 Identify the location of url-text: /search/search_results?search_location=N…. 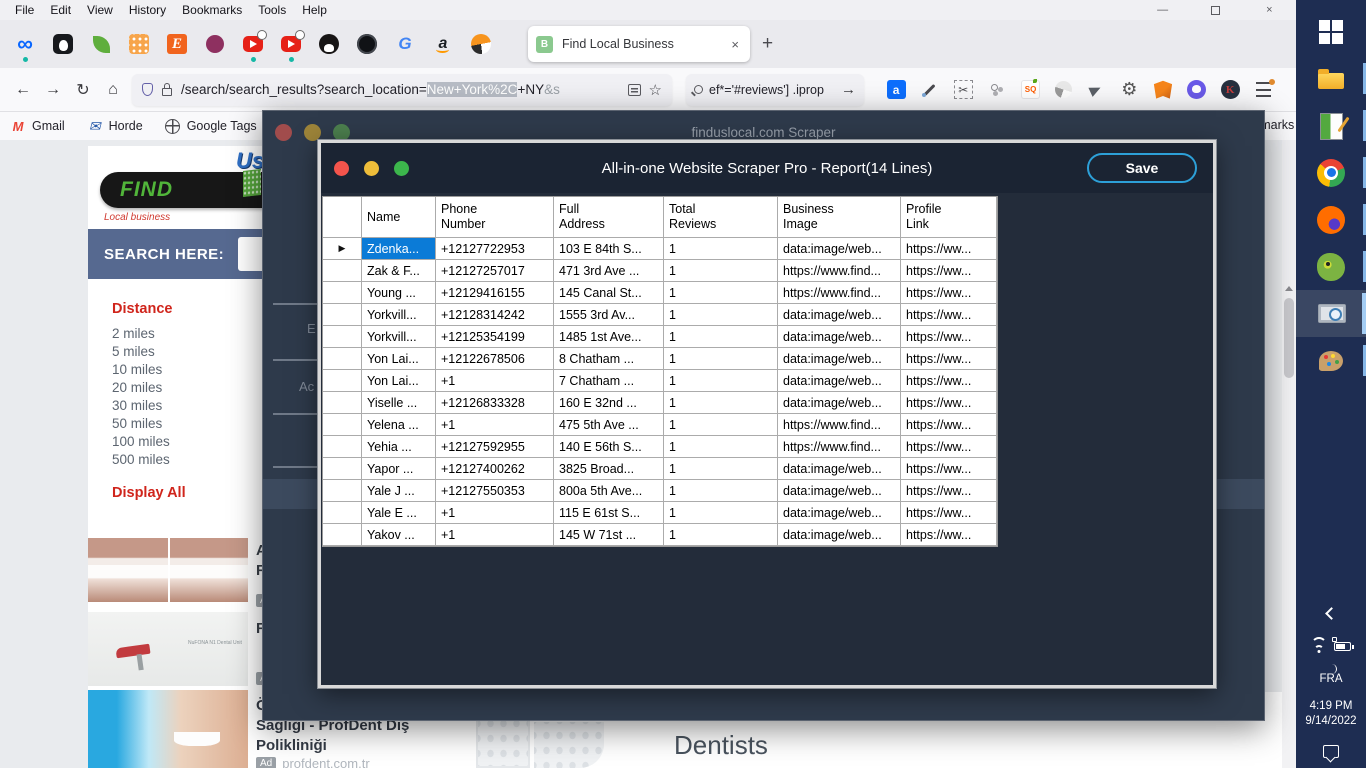
(370, 89).